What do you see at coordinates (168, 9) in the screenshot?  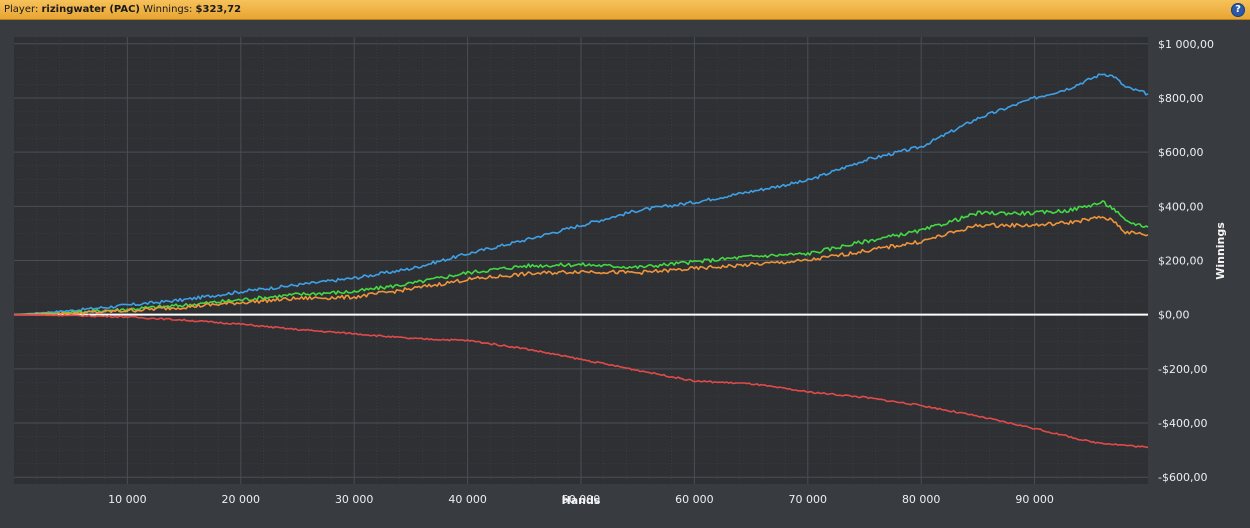 I see `winnings-label: Winnings:` at bounding box center [168, 9].